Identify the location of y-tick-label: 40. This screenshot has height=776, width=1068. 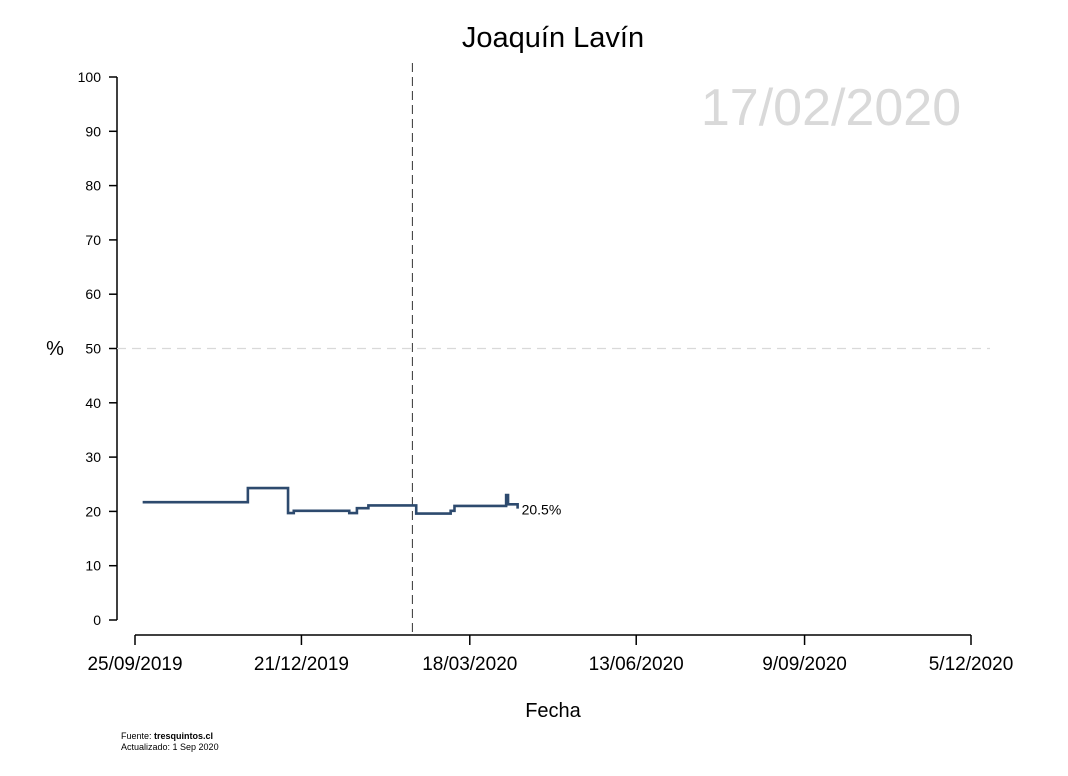
(93, 403).